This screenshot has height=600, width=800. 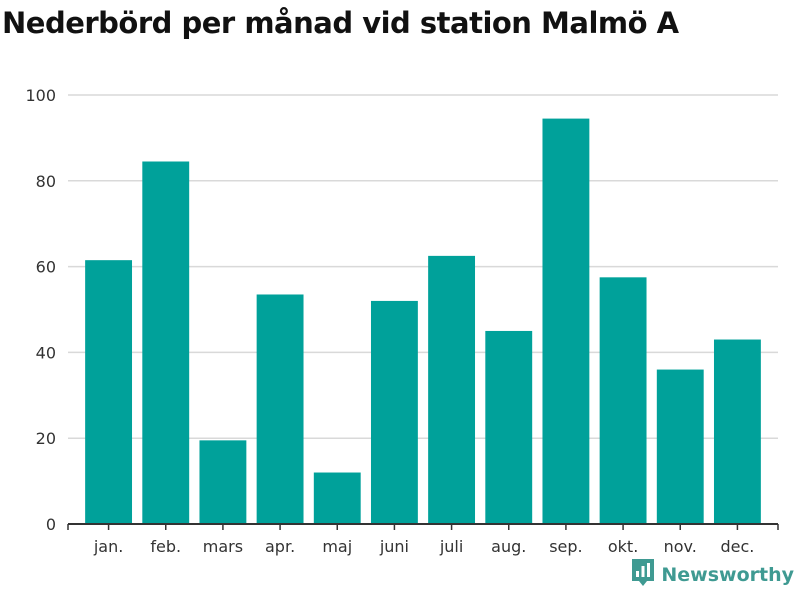 I want to click on x-tick-label: jan., so click(x=108, y=546).